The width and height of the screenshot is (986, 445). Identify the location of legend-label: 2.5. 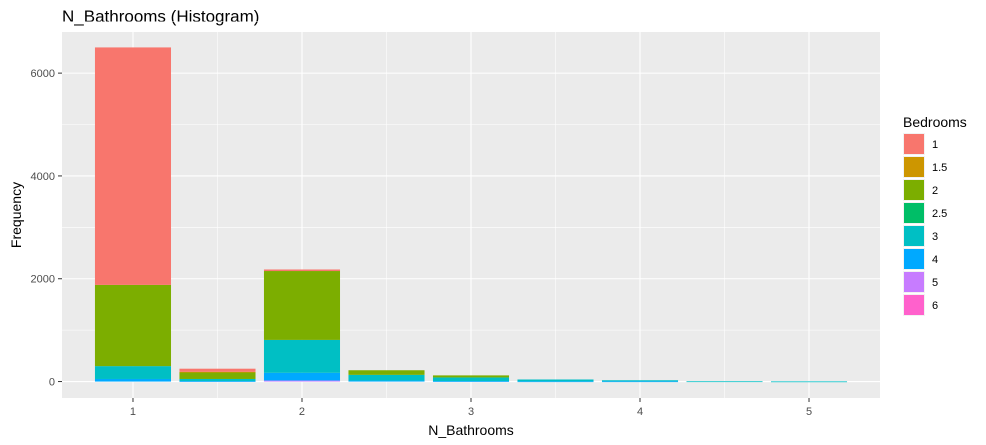
(939, 214).